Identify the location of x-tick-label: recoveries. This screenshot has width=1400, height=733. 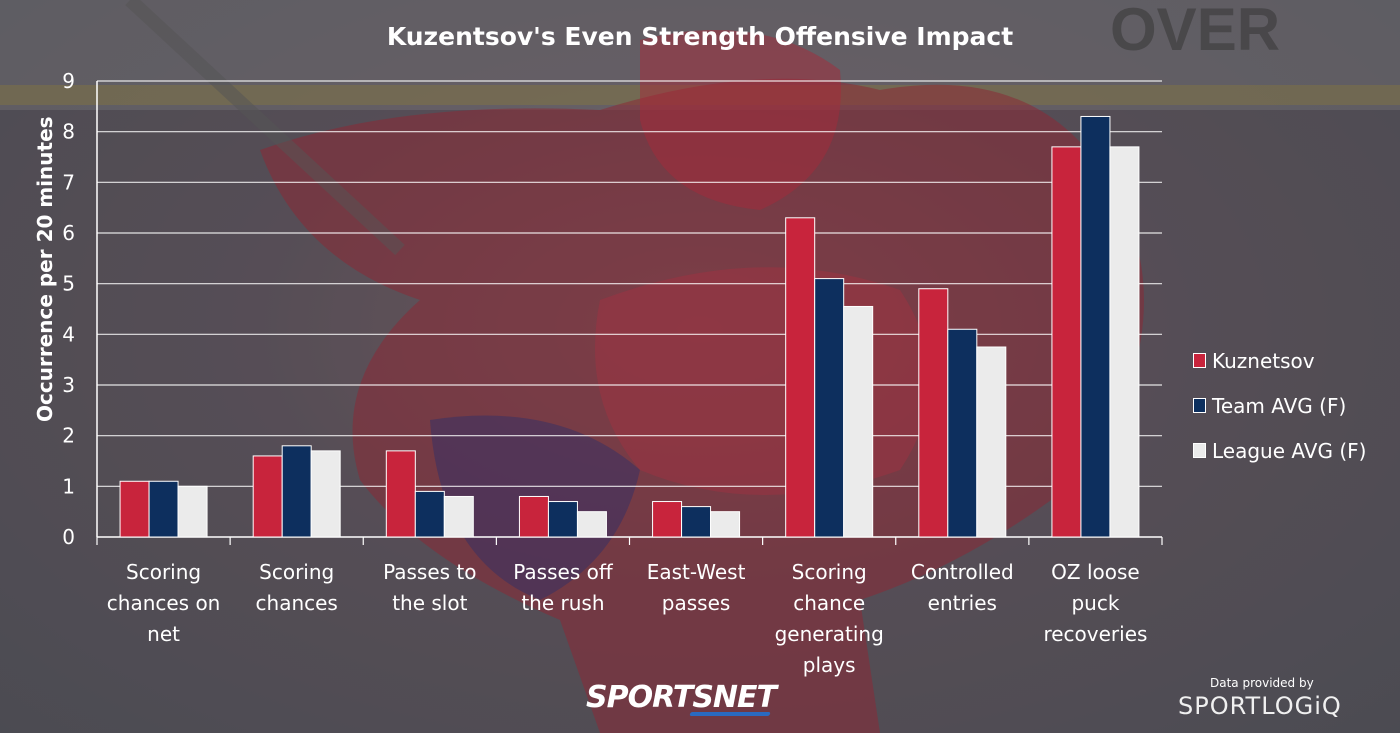
(1095, 634).